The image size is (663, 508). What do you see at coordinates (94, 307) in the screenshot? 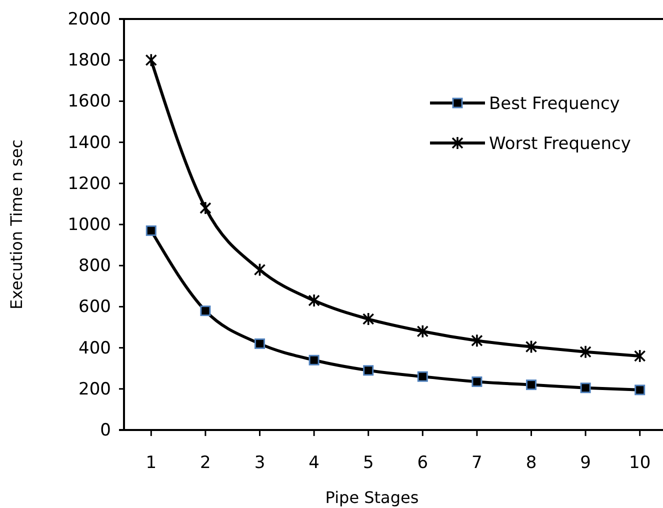
I see `y-tick-label: 600` at bounding box center [94, 307].